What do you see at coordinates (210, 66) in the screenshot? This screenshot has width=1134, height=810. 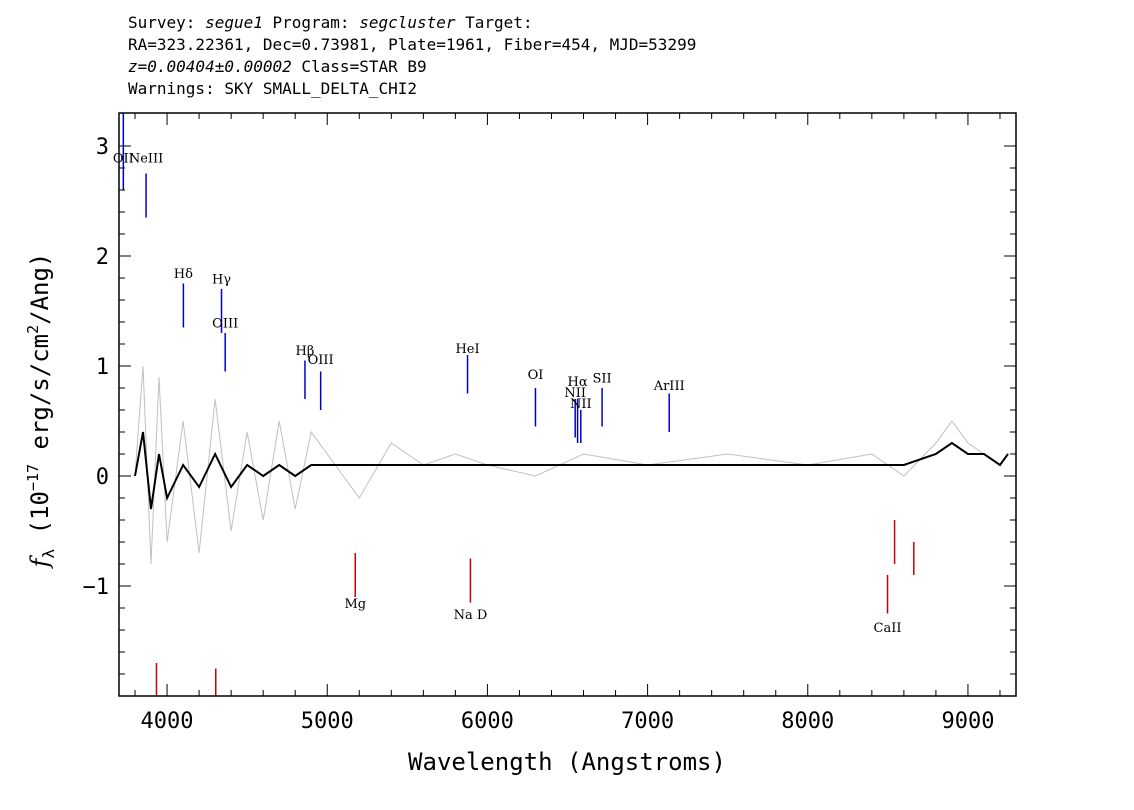 I see `redshift-value: z=0.00404±0.00002` at bounding box center [210, 66].